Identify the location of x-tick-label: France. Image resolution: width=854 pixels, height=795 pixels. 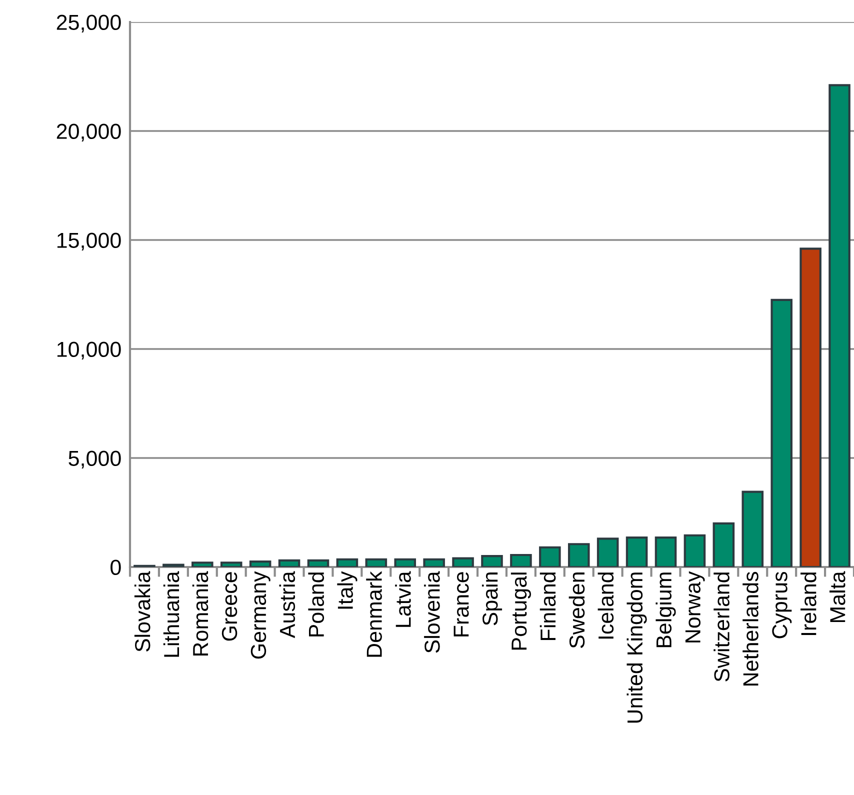
(461, 604).